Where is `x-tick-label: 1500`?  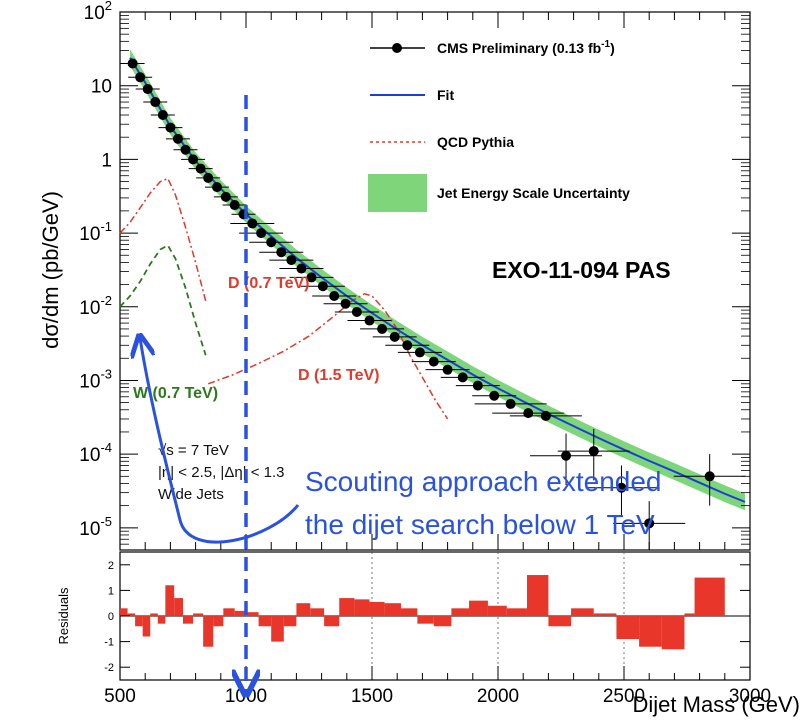
x-tick-label: 1500 is located at coordinates (372, 696).